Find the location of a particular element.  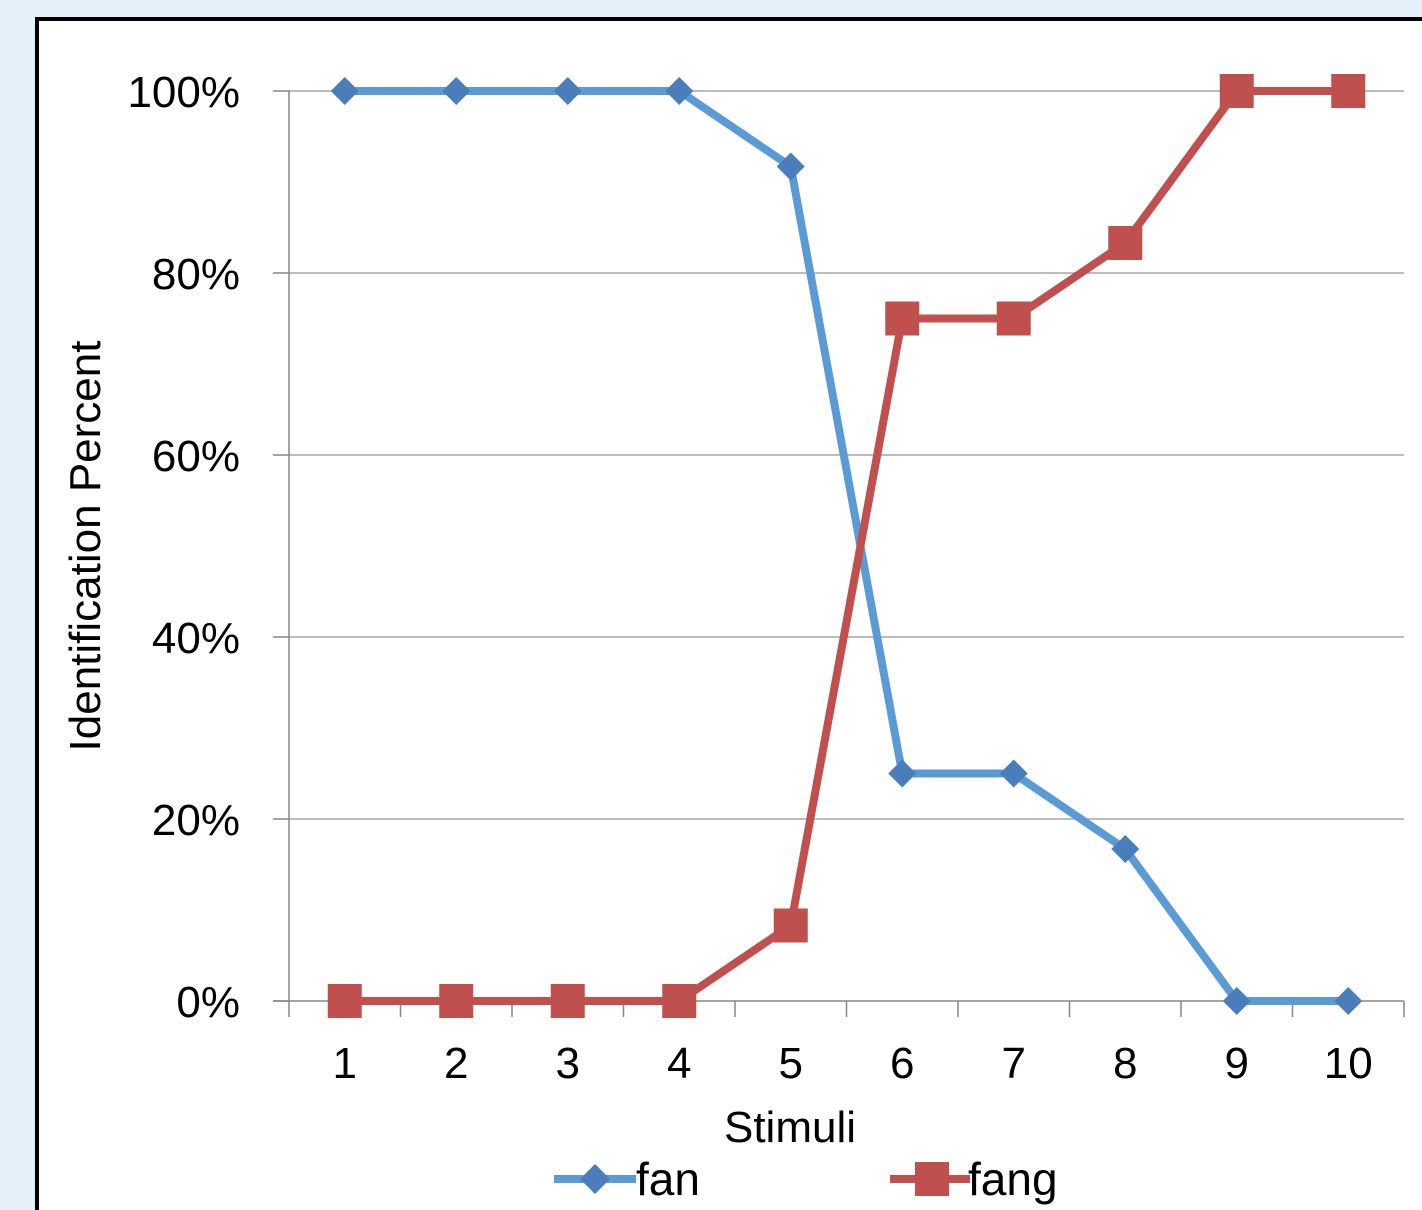

y-tick-label: 60% is located at coordinates (196, 456).